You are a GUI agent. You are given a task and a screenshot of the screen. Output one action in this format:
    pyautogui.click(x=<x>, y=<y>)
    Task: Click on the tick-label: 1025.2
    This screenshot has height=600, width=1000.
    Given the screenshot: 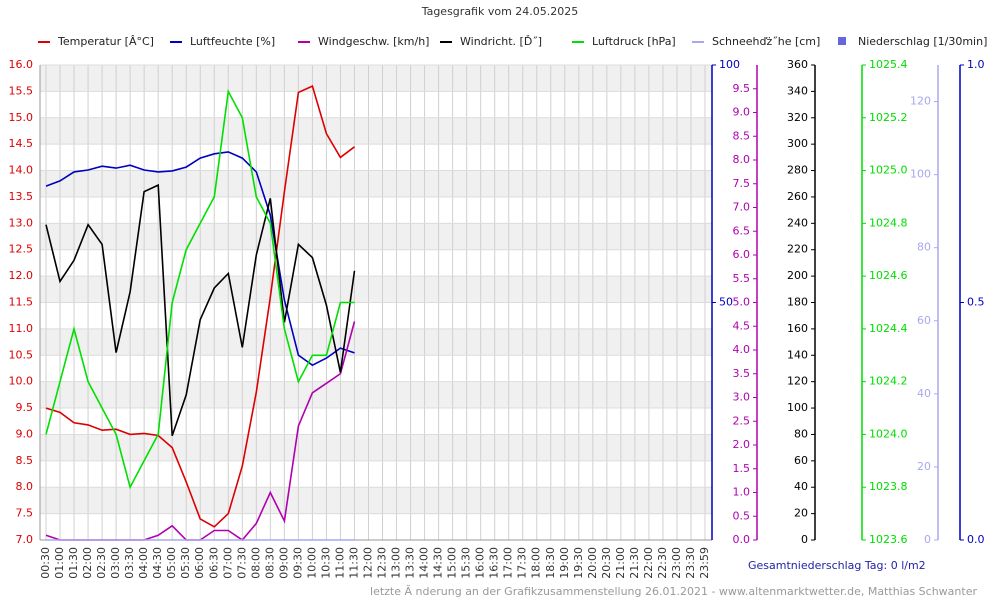 What is the action you would take?
    pyautogui.click(x=888, y=117)
    